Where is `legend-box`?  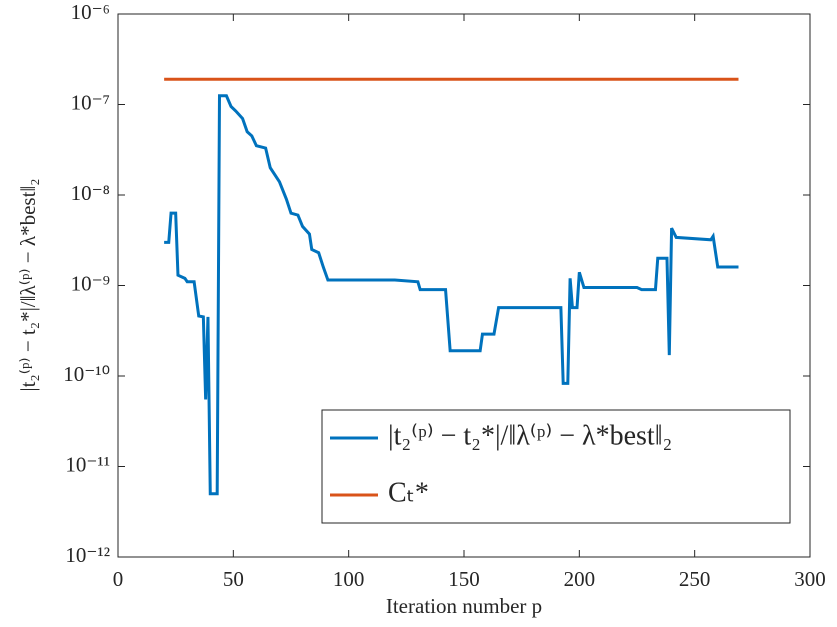 legend-box is located at coordinates (556, 466).